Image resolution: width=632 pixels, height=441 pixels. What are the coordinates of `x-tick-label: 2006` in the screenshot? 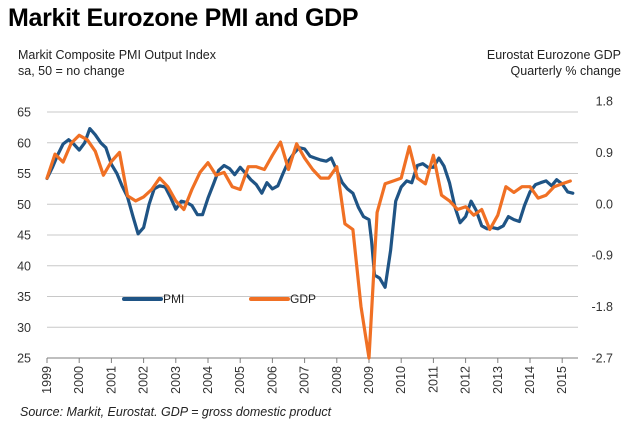 It's located at (272, 380).